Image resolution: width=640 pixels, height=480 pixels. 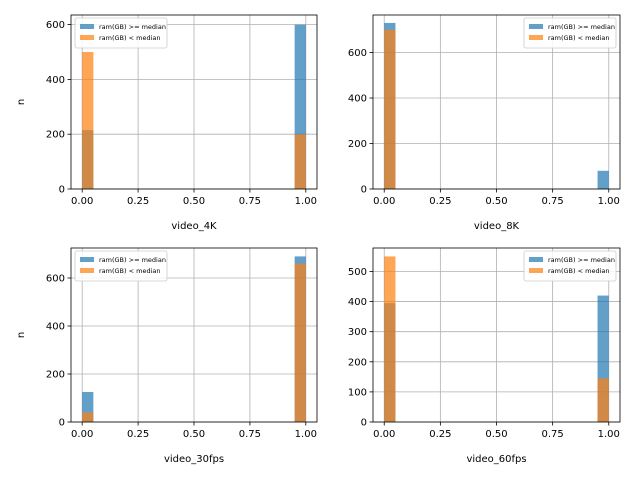 I want to click on x-axis-label: video_8K, so click(x=497, y=226).